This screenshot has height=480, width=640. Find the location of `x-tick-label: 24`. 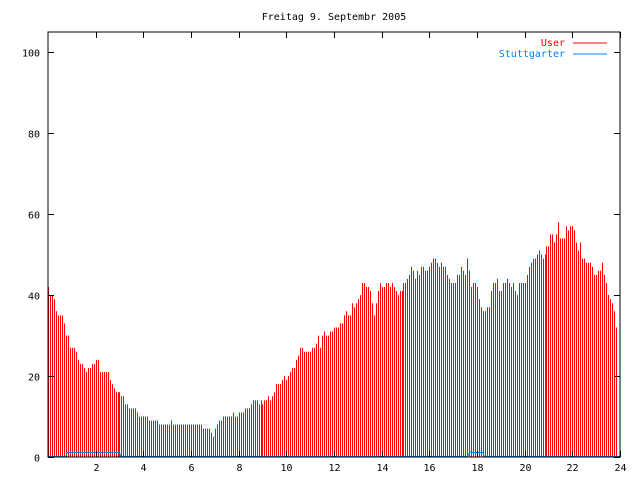

x-tick-label: 24 is located at coordinates (620, 468).